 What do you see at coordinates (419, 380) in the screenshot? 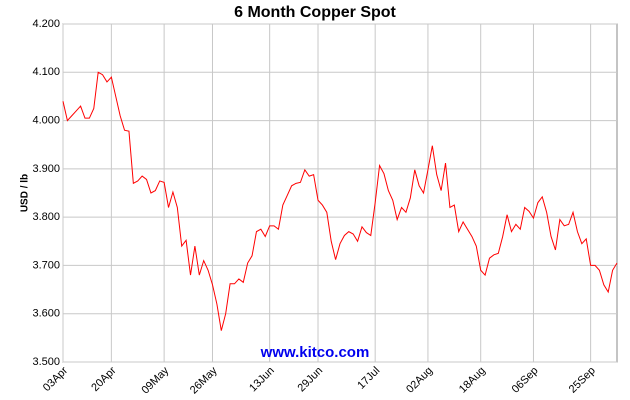
I see `x-tick-label: 02Aug` at bounding box center [419, 380].